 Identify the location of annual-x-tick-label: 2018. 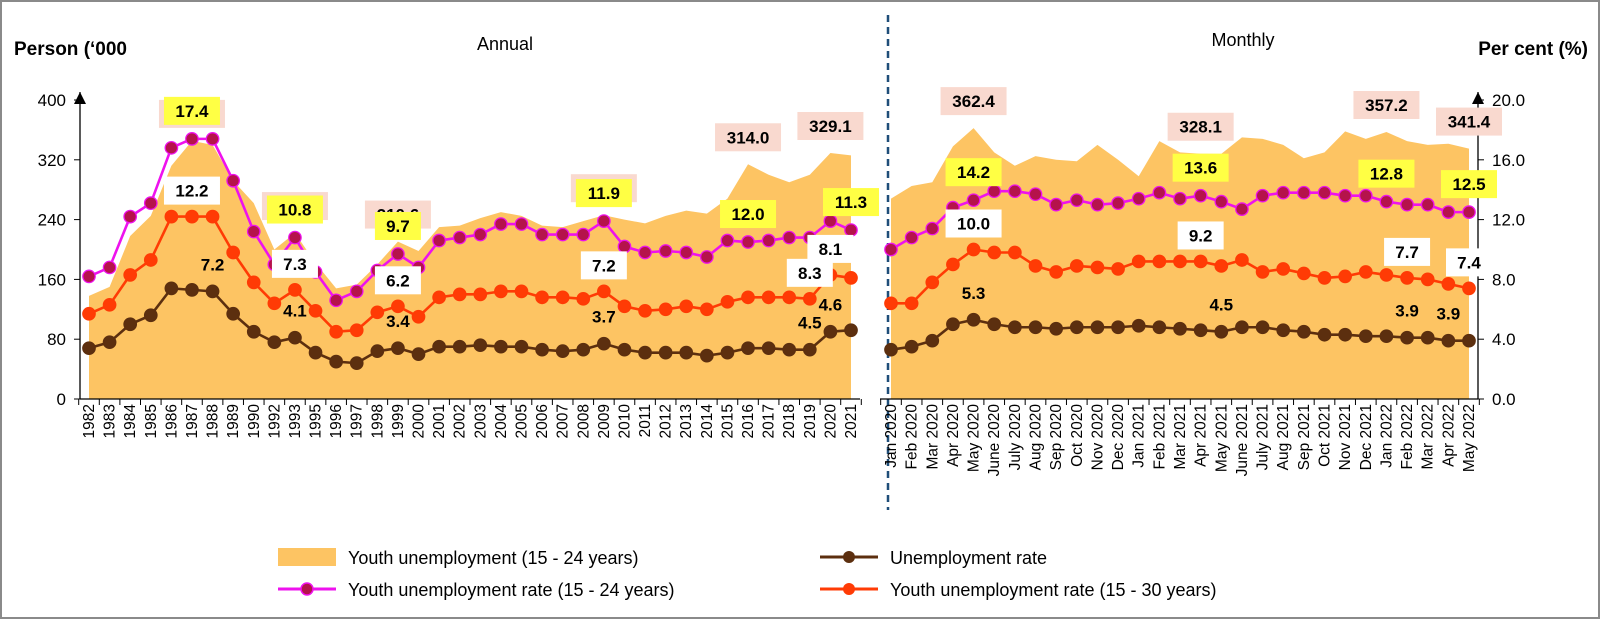
(789, 421).